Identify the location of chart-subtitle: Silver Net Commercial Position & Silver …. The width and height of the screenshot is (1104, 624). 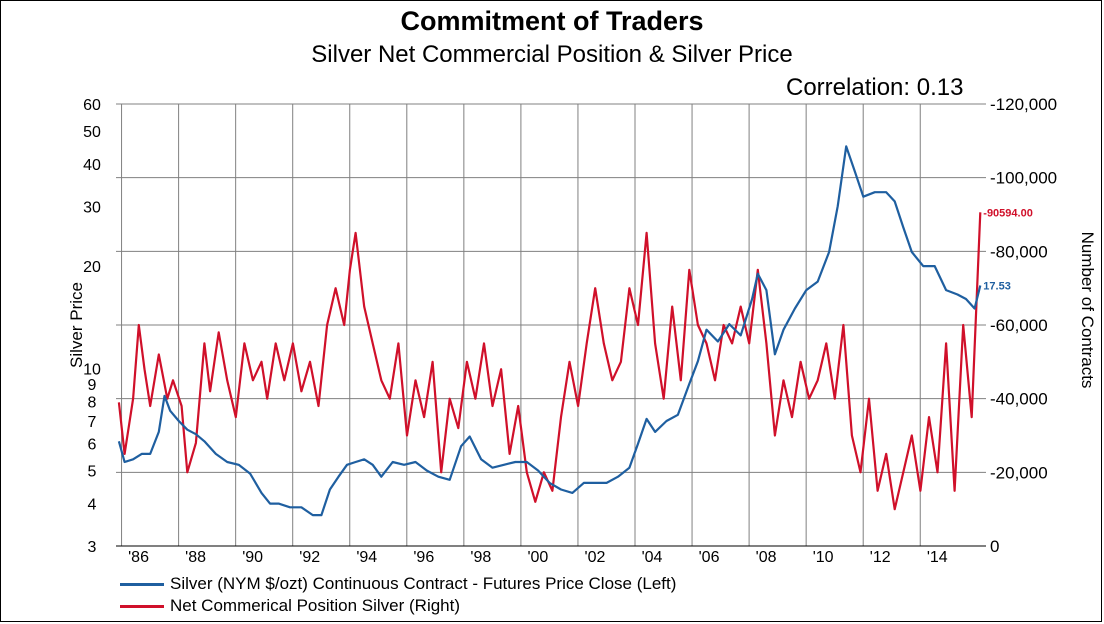
(552, 54).